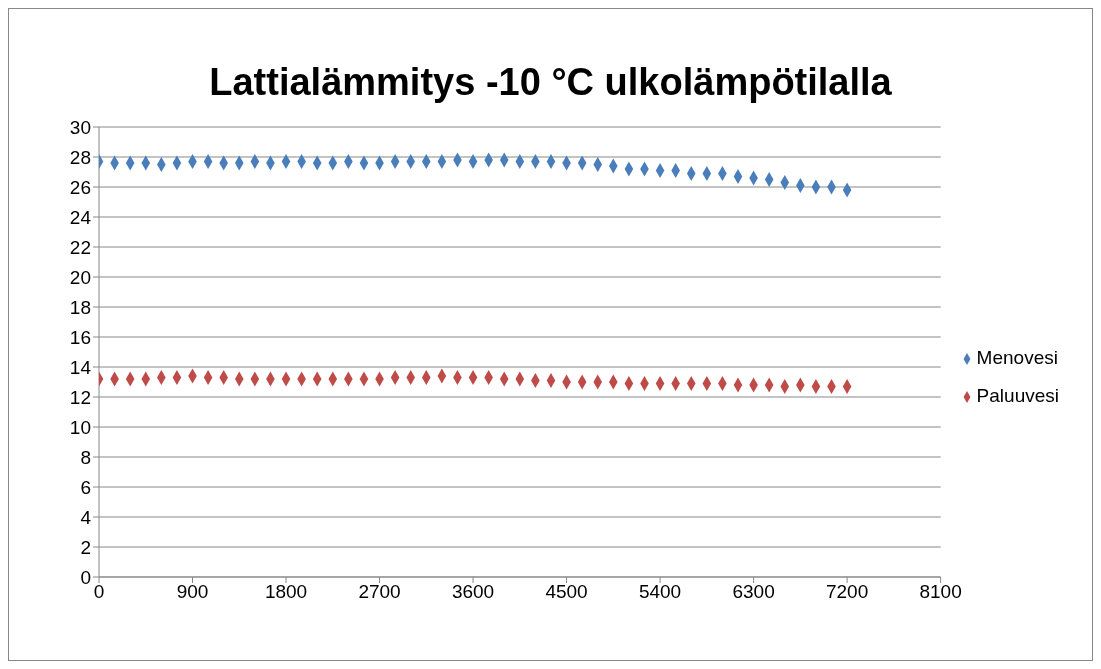 This screenshot has width=1101, height=669. What do you see at coordinates (753, 592) in the screenshot?
I see `x-tick-label: 6300` at bounding box center [753, 592].